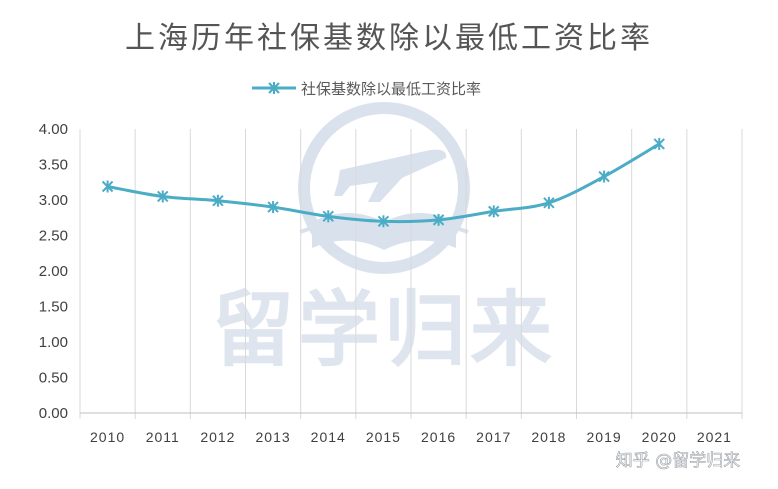 Image resolution: width=778 pixels, height=489 pixels. I want to click on x-tick-label: 2010, so click(107, 437).